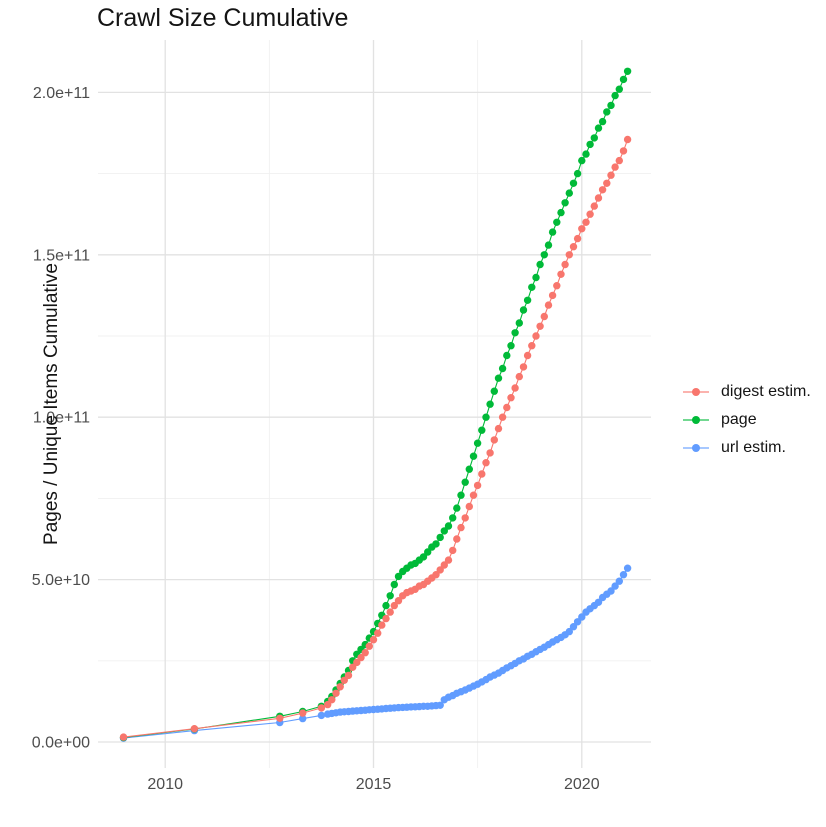 The width and height of the screenshot is (826, 827). What do you see at coordinates (61, 743) in the screenshot?
I see `y-tick-label: 0.0e+00` at bounding box center [61, 743].